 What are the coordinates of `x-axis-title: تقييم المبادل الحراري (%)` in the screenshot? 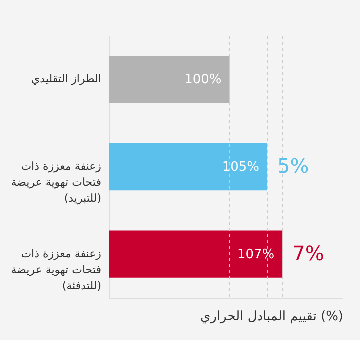 It's located at (272, 317).